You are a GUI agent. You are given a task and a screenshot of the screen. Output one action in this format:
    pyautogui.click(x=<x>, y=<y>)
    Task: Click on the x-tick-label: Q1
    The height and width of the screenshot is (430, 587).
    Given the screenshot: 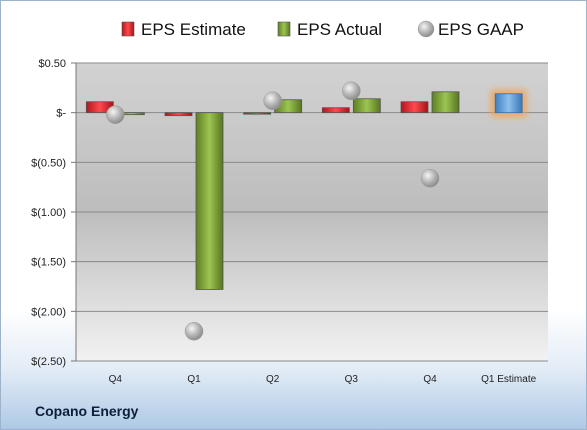 What is the action you would take?
    pyautogui.click(x=194, y=379)
    